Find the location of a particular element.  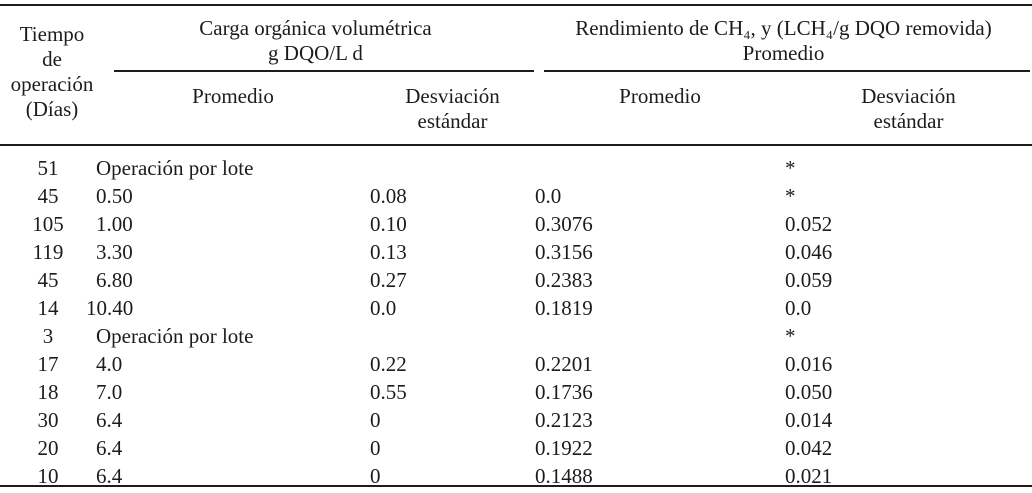

cell-rend-promedio: 0.2201 is located at coordinates (564, 364).